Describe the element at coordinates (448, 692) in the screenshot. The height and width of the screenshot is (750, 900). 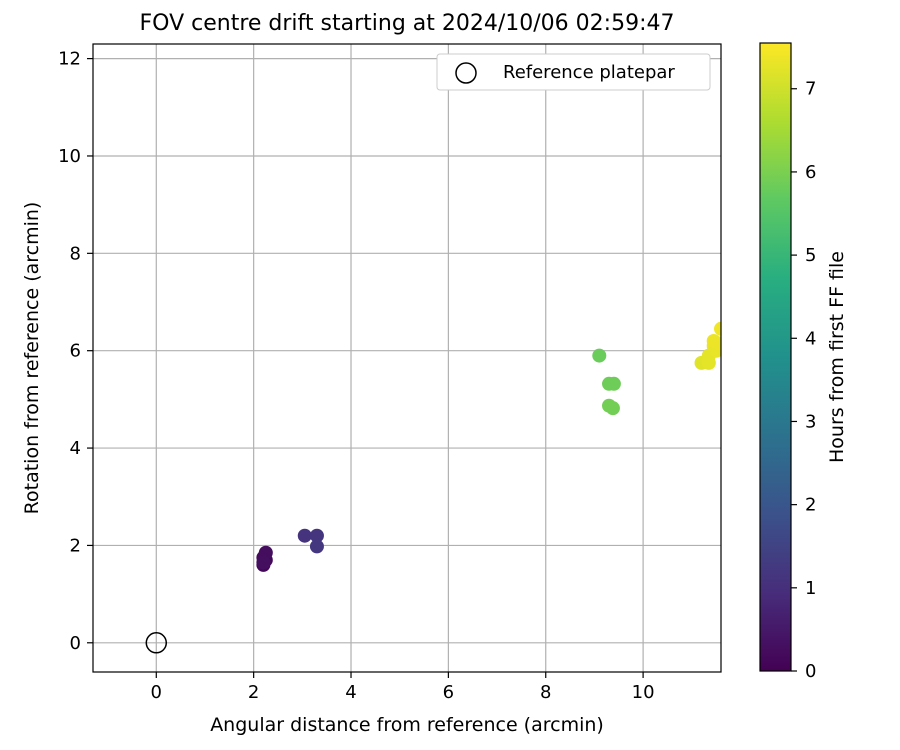
I see `x-tick-label: 6` at that location.